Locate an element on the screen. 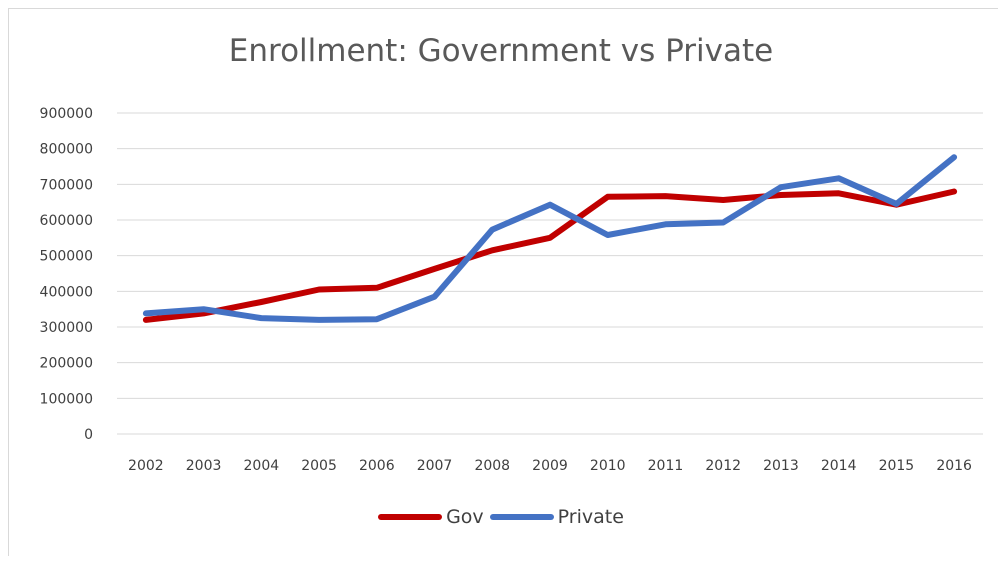 Image resolution: width=1002 pixels, height=561 pixels. x-tick-label: 2004 is located at coordinates (262, 466).